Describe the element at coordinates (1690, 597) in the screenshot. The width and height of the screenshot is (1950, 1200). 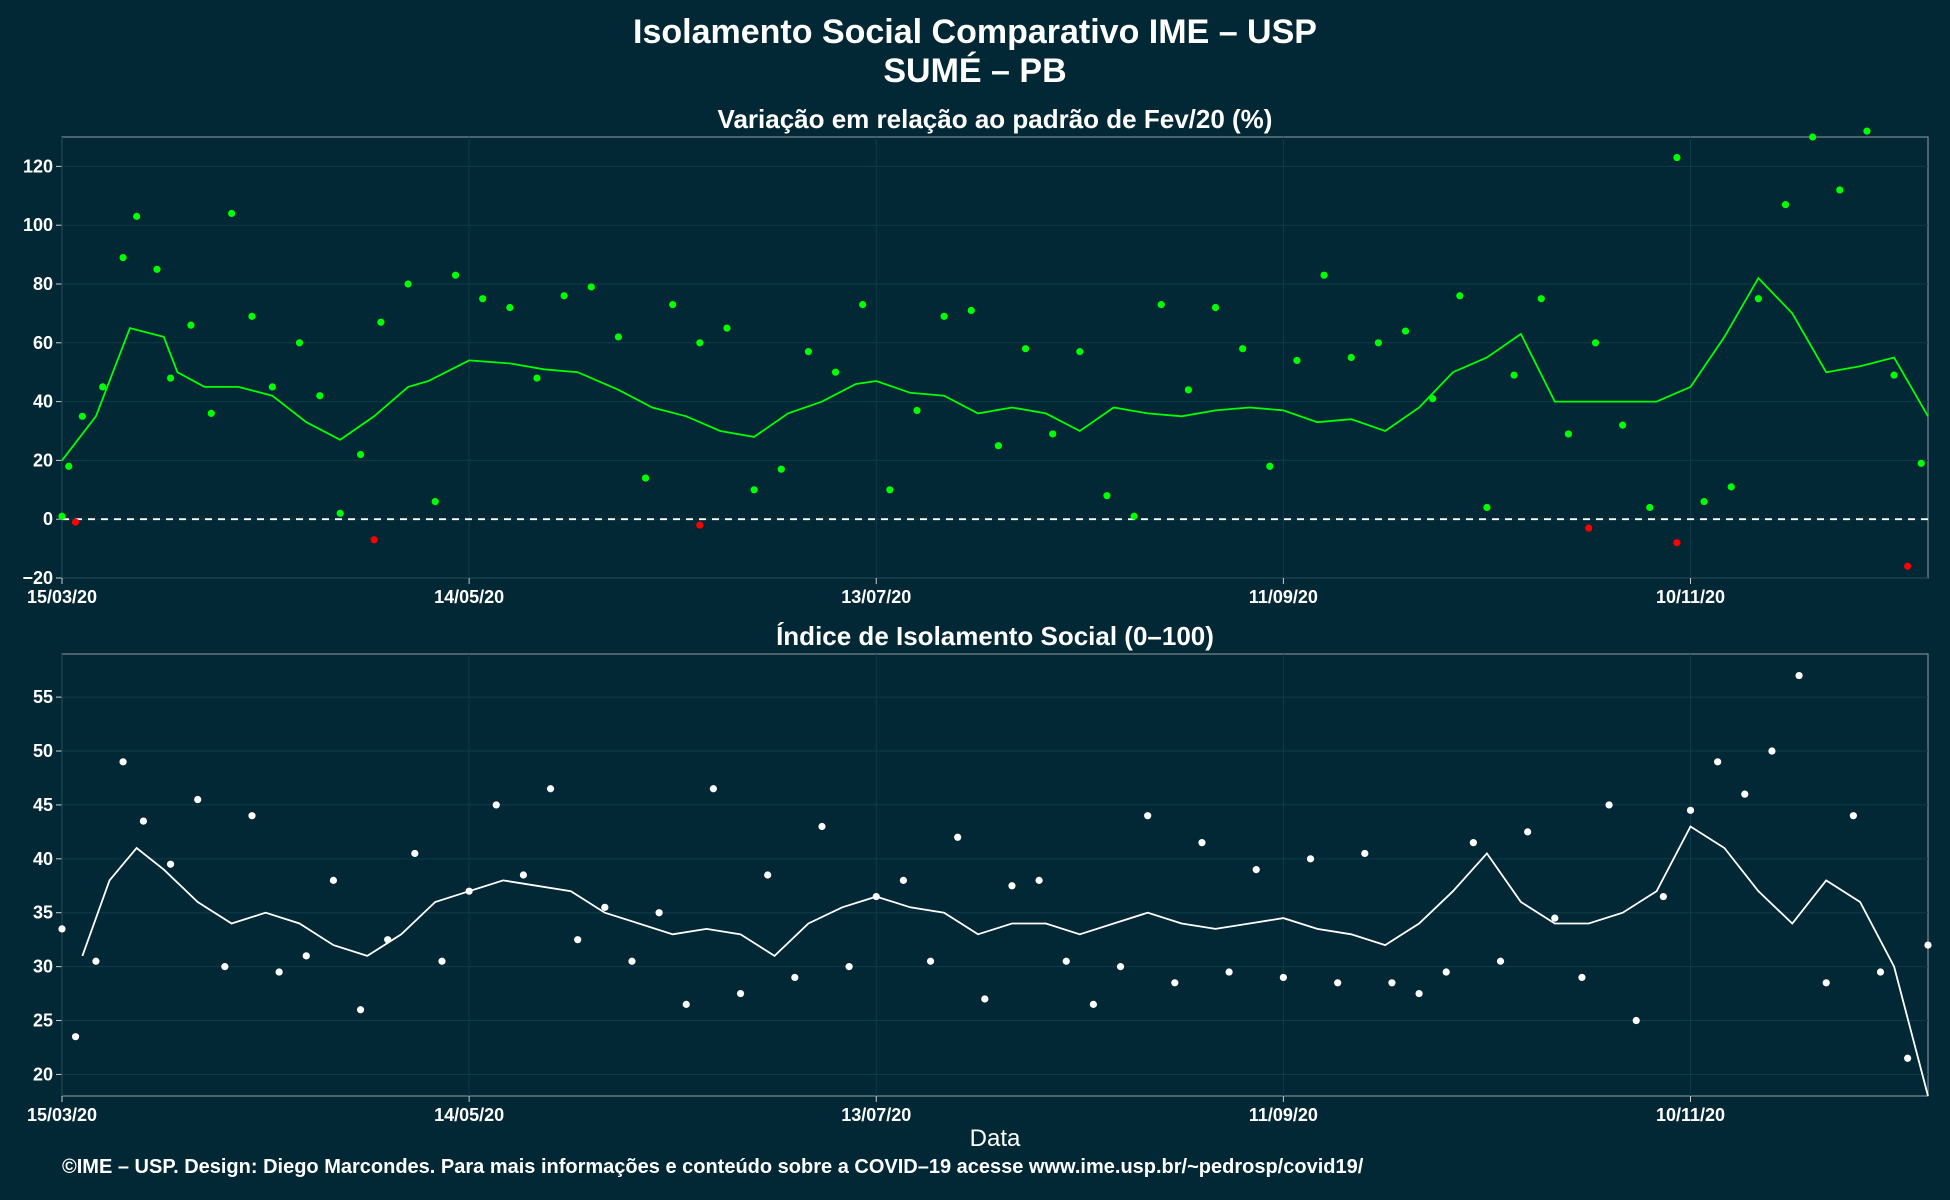
I see `x-tick-label: 10/11/20` at that location.